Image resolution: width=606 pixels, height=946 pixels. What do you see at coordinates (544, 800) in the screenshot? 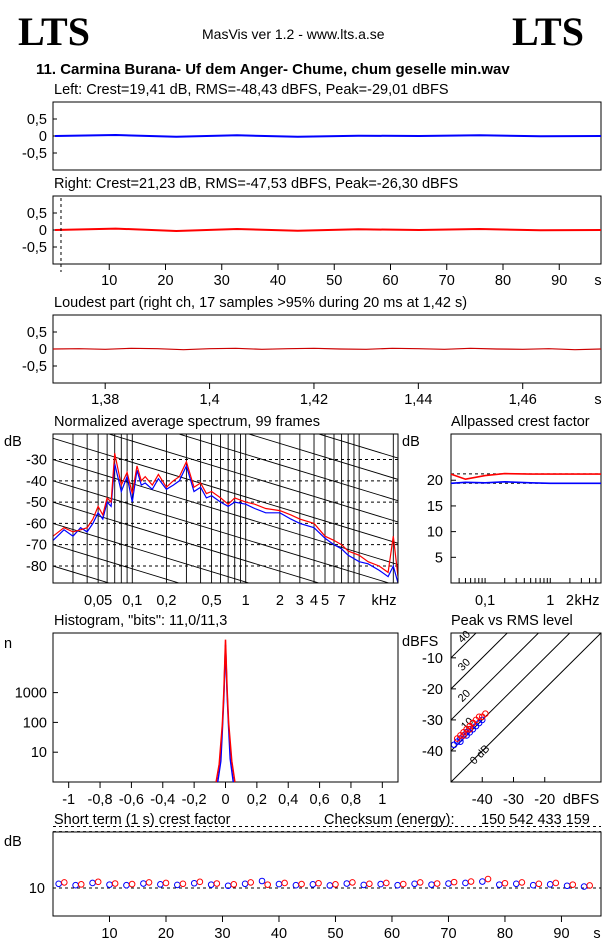
I see `peak-vs-rms-xtick-label: -20` at bounding box center [544, 800].